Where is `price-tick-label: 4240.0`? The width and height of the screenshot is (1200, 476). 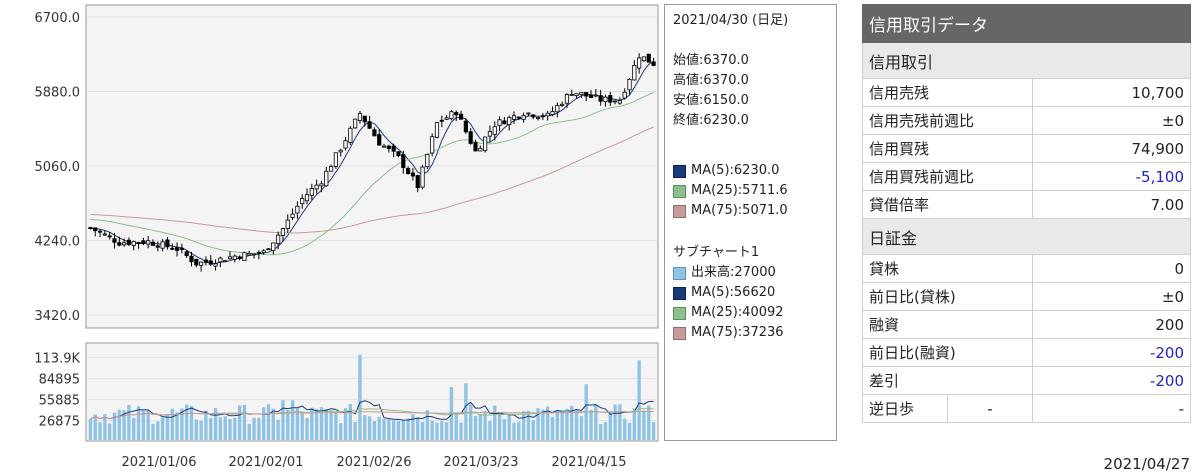 price-tick-label: 4240.0 is located at coordinates (58, 242).